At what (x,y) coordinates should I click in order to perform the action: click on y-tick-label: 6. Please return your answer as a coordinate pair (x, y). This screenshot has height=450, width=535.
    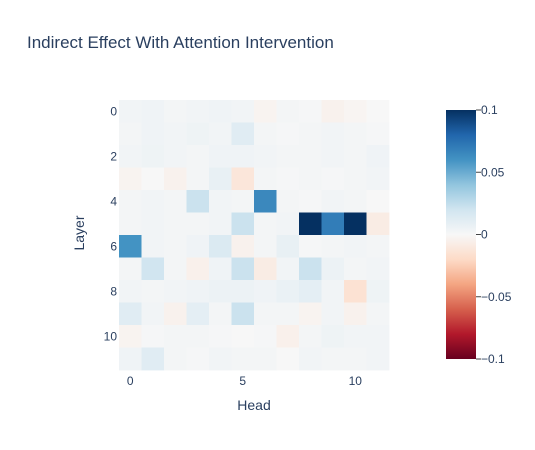
    Looking at the image, I should click on (113, 246).